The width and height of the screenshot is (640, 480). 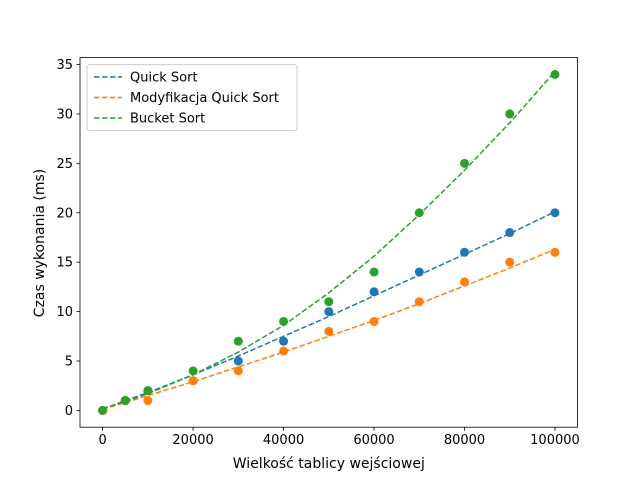 What do you see at coordinates (464, 440) in the screenshot?
I see `x-tick-label: 80000` at bounding box center [464, 440].